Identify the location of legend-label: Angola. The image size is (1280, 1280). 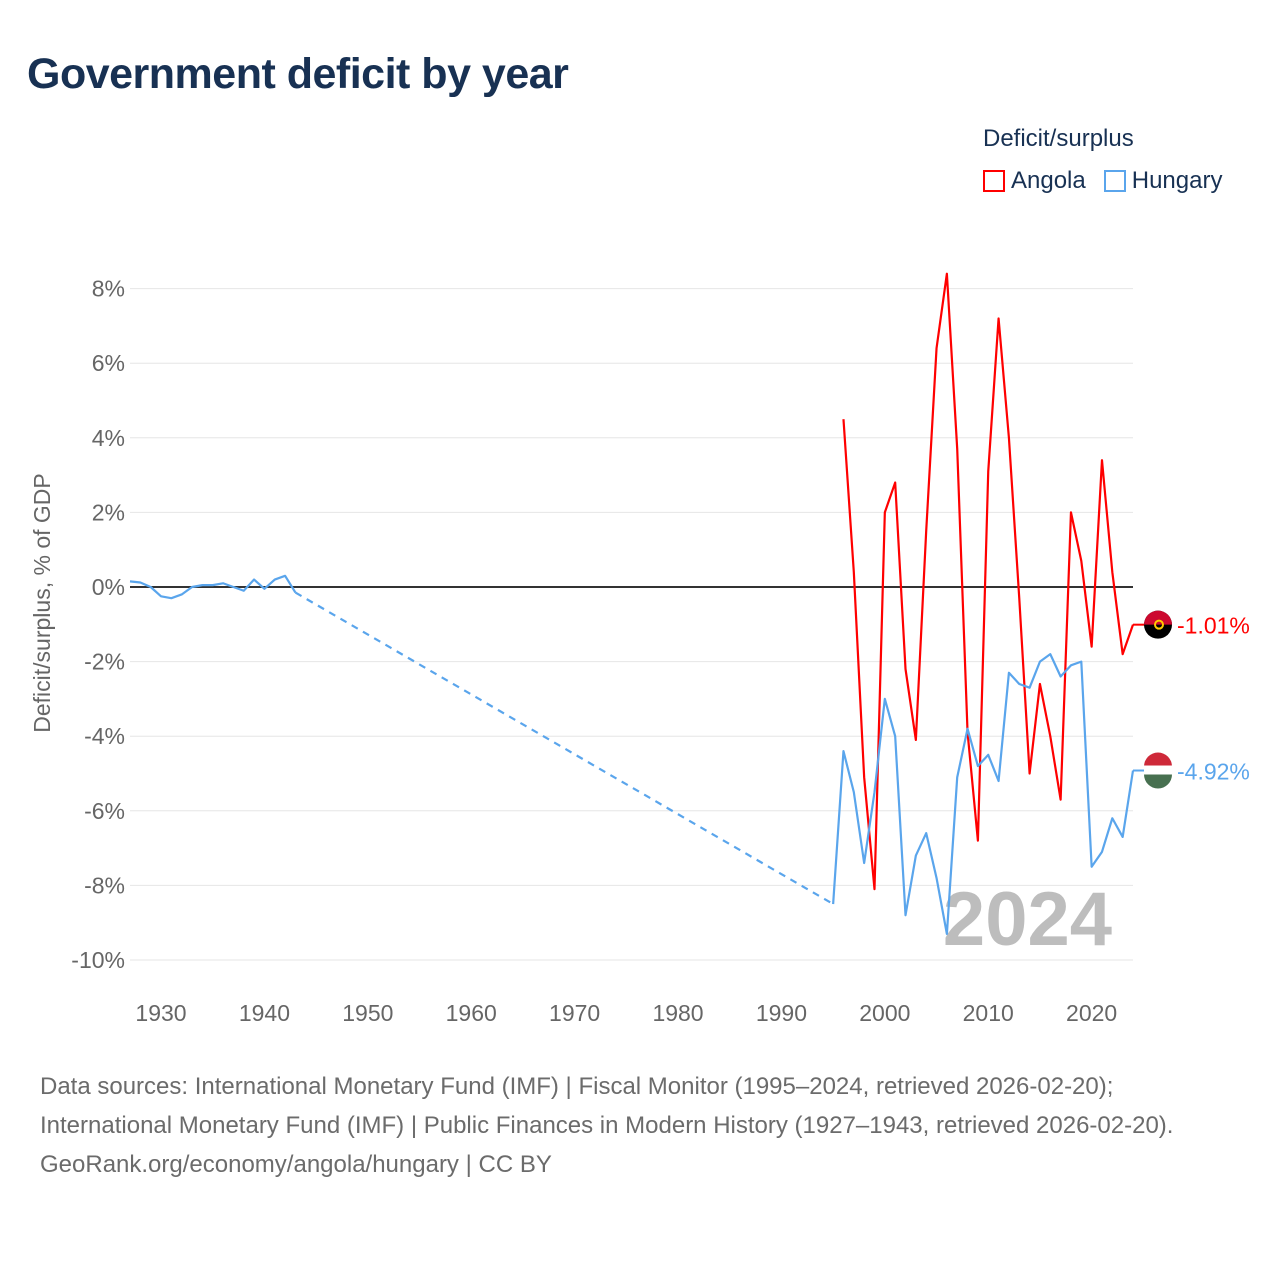
(1048, 180).